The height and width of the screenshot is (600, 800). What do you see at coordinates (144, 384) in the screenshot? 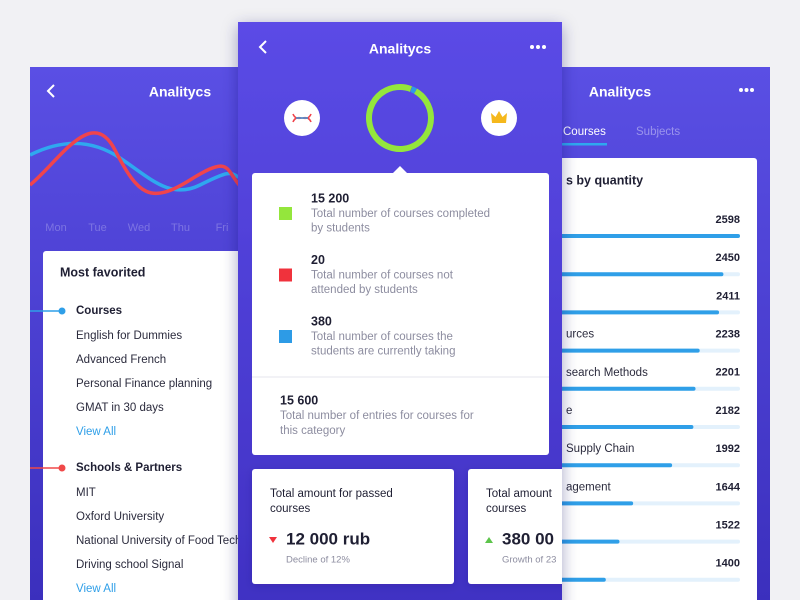
I see `list-item: Personal Finance planning` at bounding box center [144, 384].